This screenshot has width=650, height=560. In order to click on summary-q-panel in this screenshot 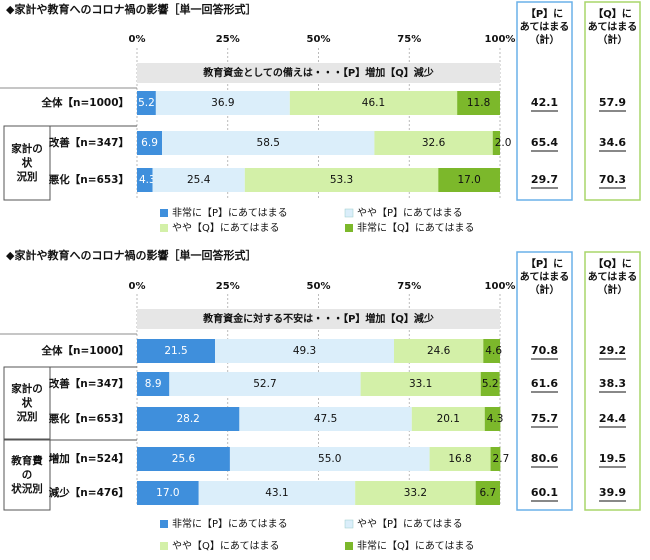, I will do `click(612, 101)`.